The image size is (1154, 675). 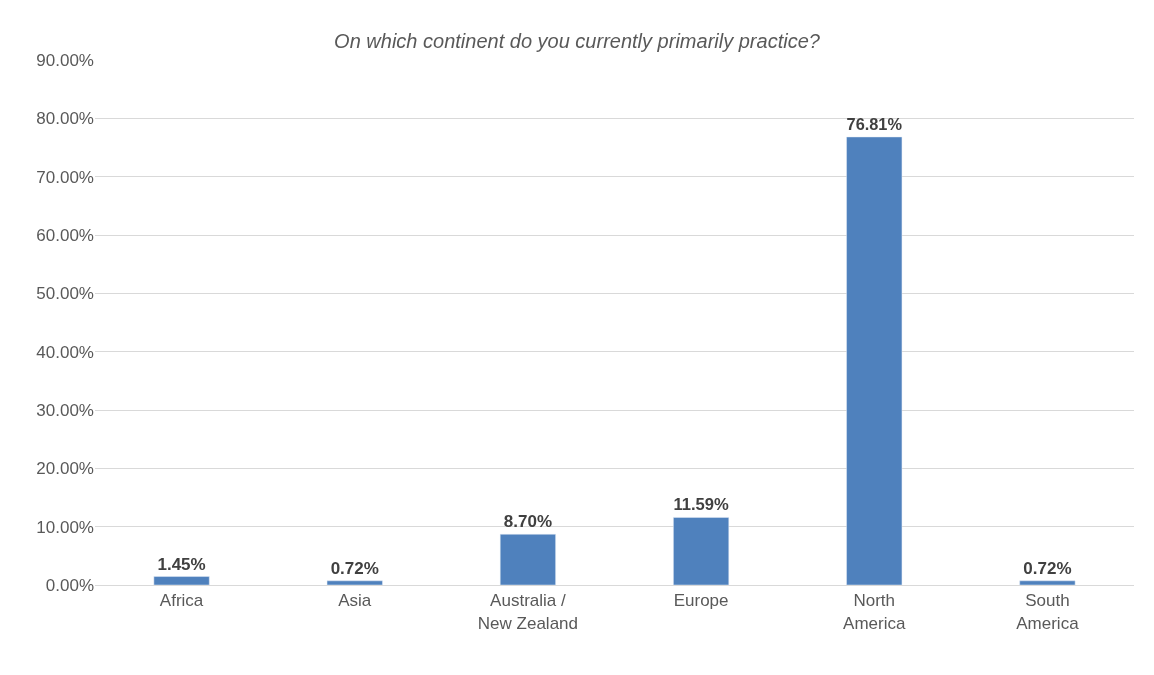 I want to click on data-label: 8.70%, so click(x=528, y=522).